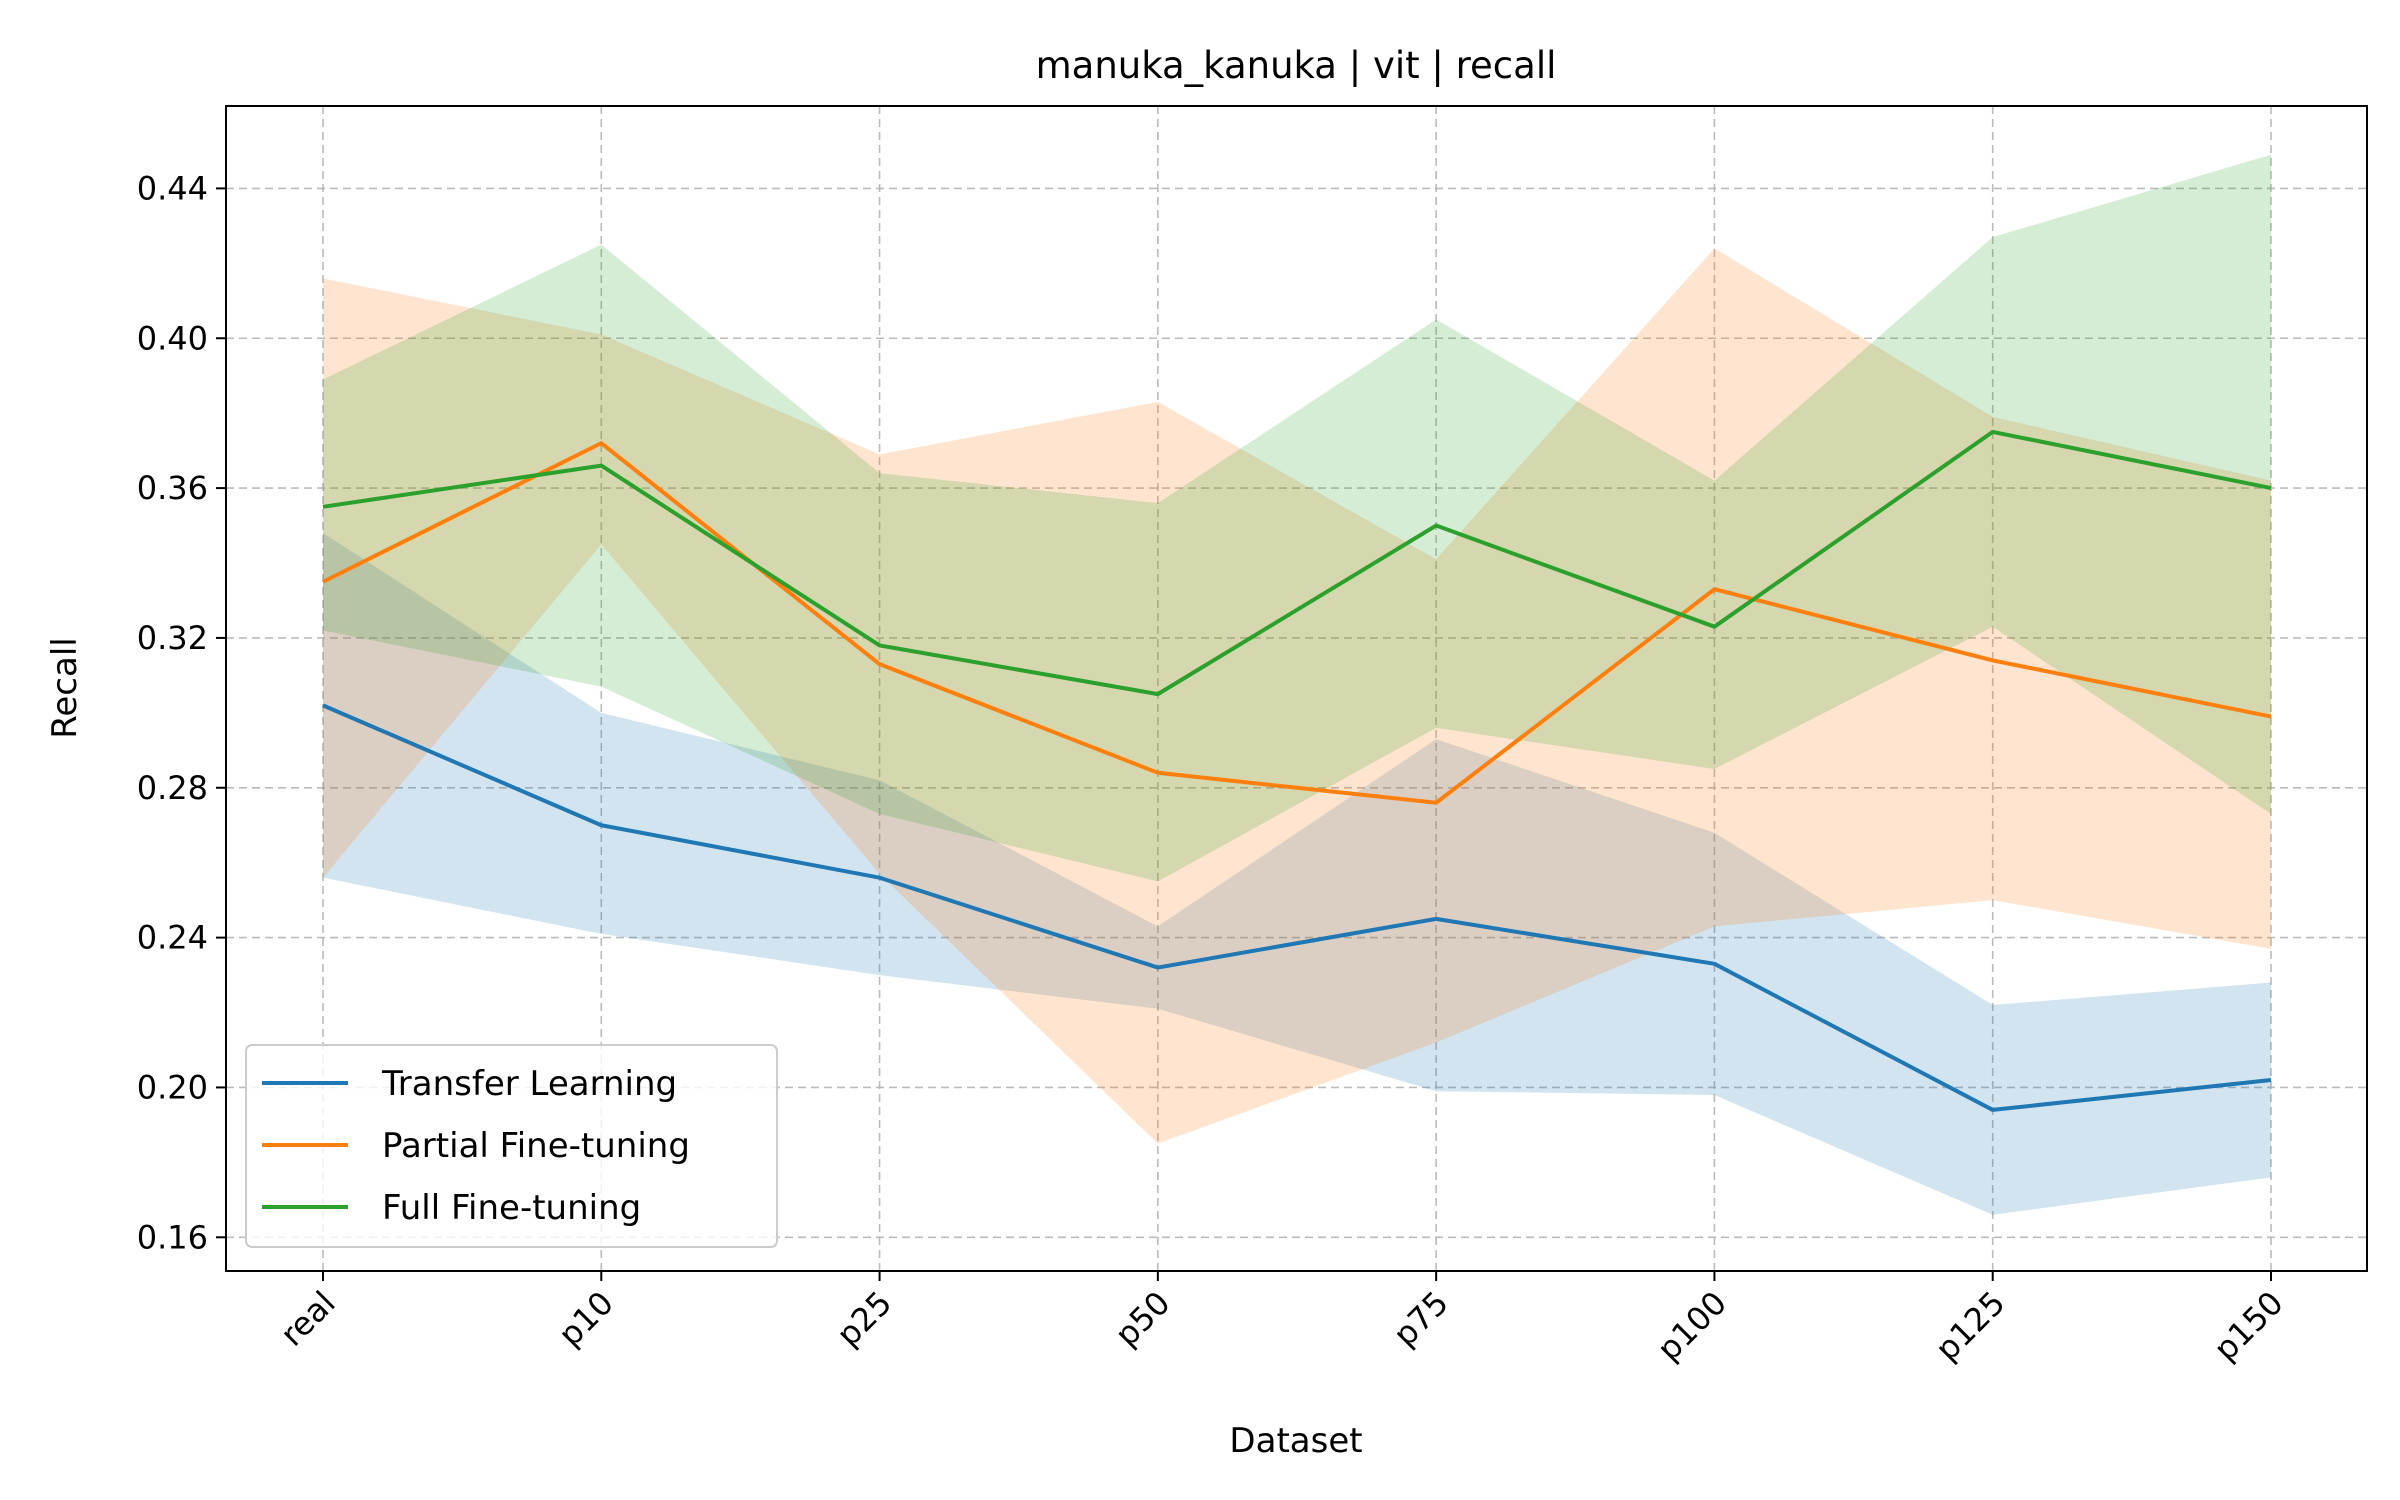 This screenshot has height=1500, width=2400. What do you see at coordinates (1295, 1441) in the screenshot?
I see `x-axis-label: Dataset` at bounding box center [1295, 1441].